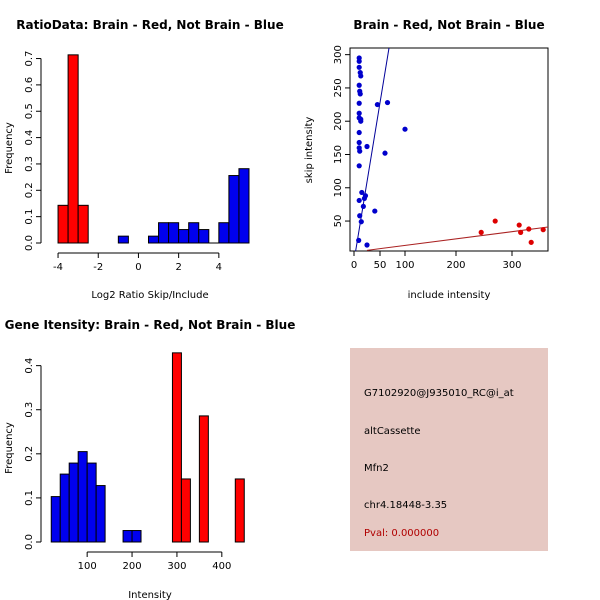  I want to click on intensity-y-tick-label-2: 0.2, so click(29, 454).